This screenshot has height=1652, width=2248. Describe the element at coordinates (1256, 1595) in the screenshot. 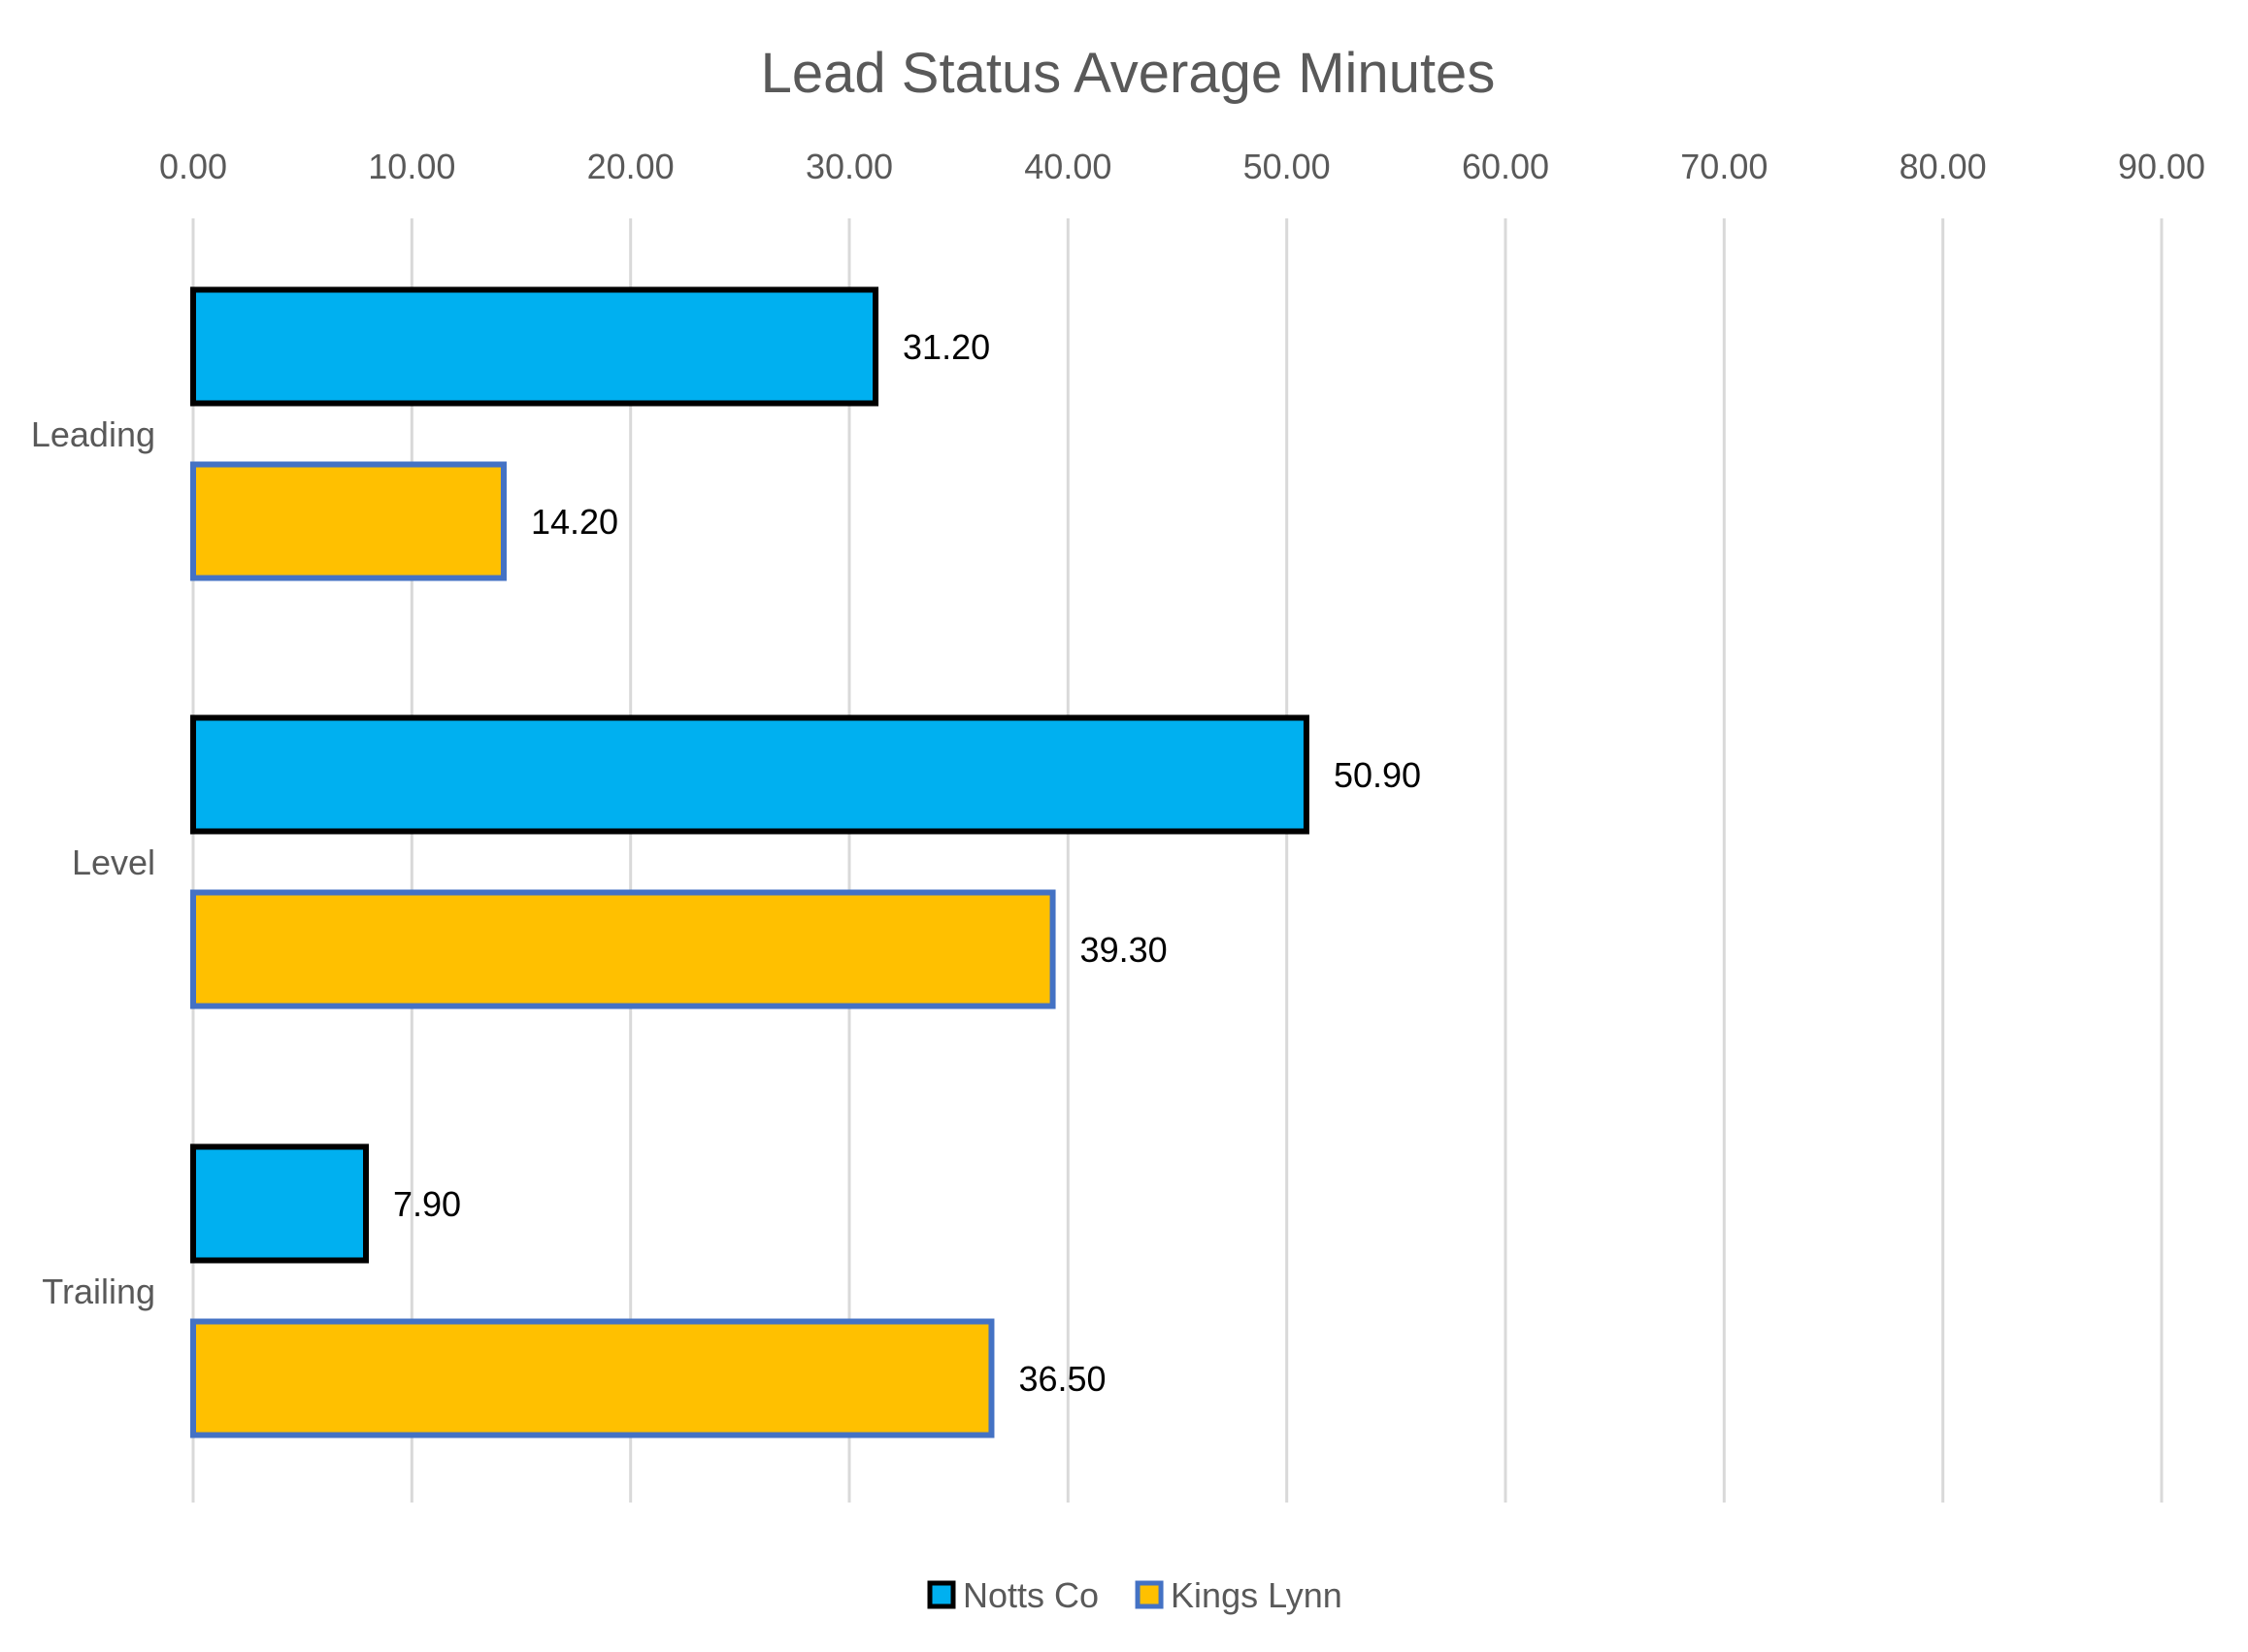

I see `legend-label-kings-lynn: Kings Lynn` at that location.